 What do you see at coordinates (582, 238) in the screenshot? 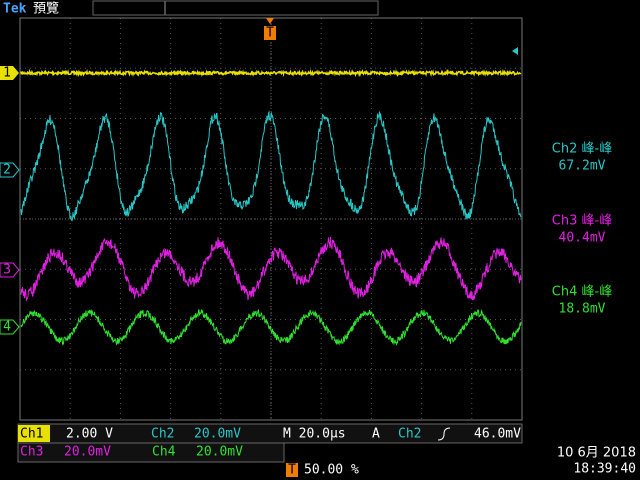
I see `measurement-value: 40.4mV` at bounding box center [582, 238].